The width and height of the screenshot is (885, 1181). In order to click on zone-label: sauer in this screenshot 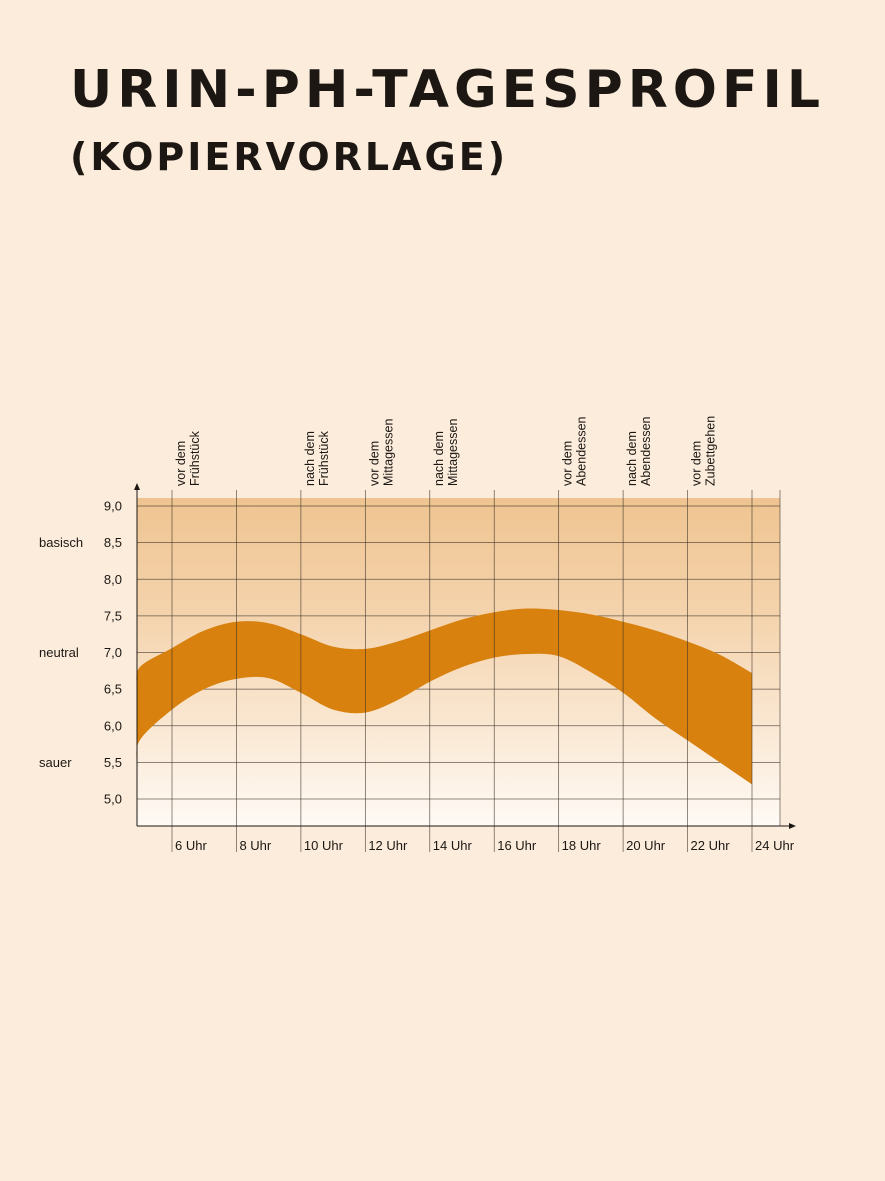, I will do `click(55, 762)`.